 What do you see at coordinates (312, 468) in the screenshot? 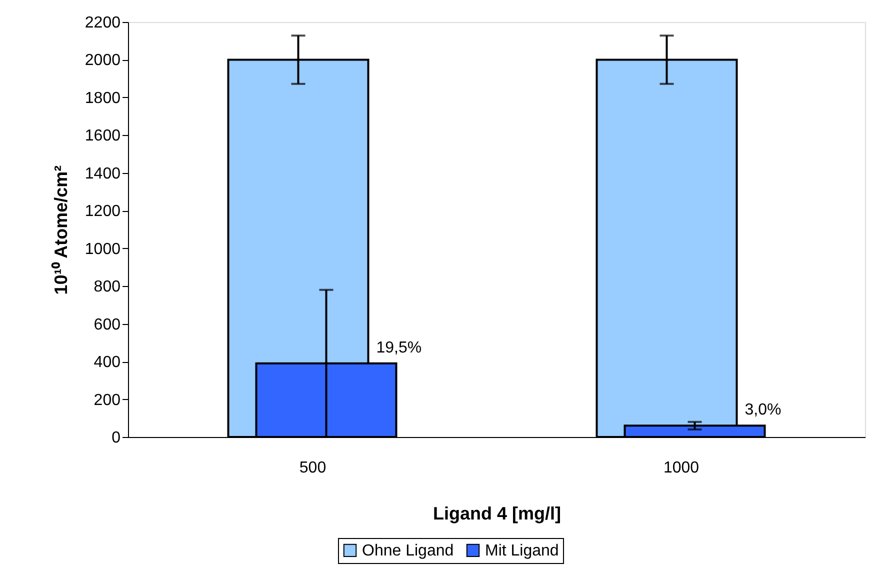
I see `x-tick-label: 500` at bounding box center [312, 468].